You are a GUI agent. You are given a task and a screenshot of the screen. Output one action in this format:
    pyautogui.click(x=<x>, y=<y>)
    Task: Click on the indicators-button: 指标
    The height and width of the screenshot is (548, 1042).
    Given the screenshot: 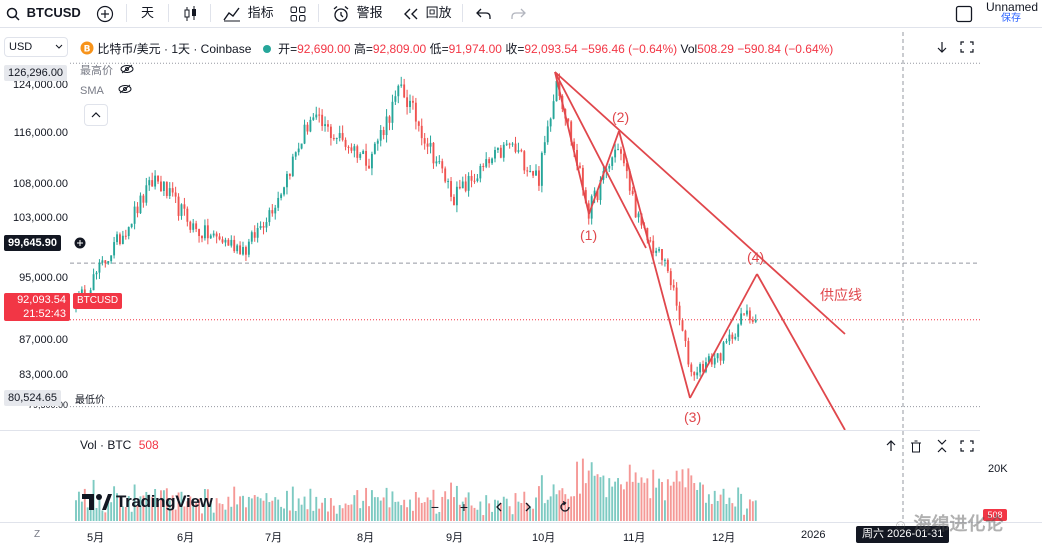 What is the action you would take?
    pyautogui.click(x=248, y=13)
    